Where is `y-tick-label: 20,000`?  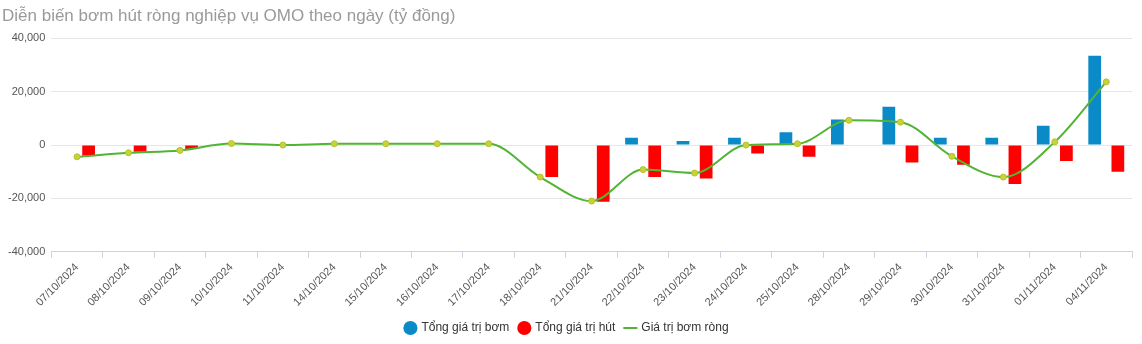 y-tick-label: 20,000 is located at coordinates (28, 90).